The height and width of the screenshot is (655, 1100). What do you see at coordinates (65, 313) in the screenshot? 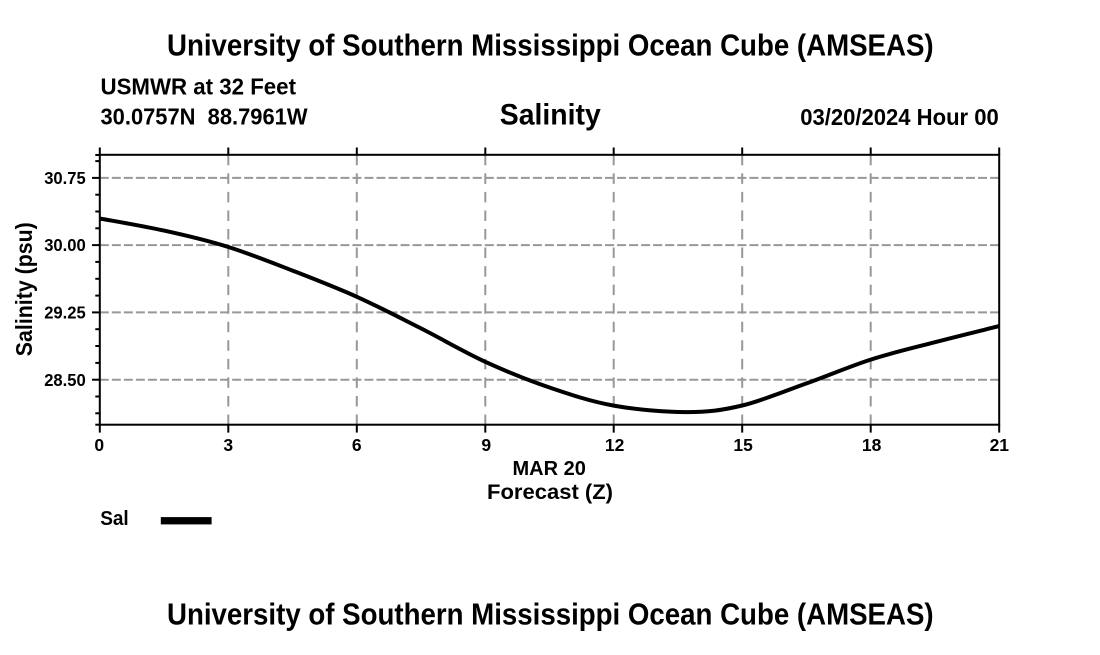
I see `svg-text: 29.25` at bounding box center [65, 313].